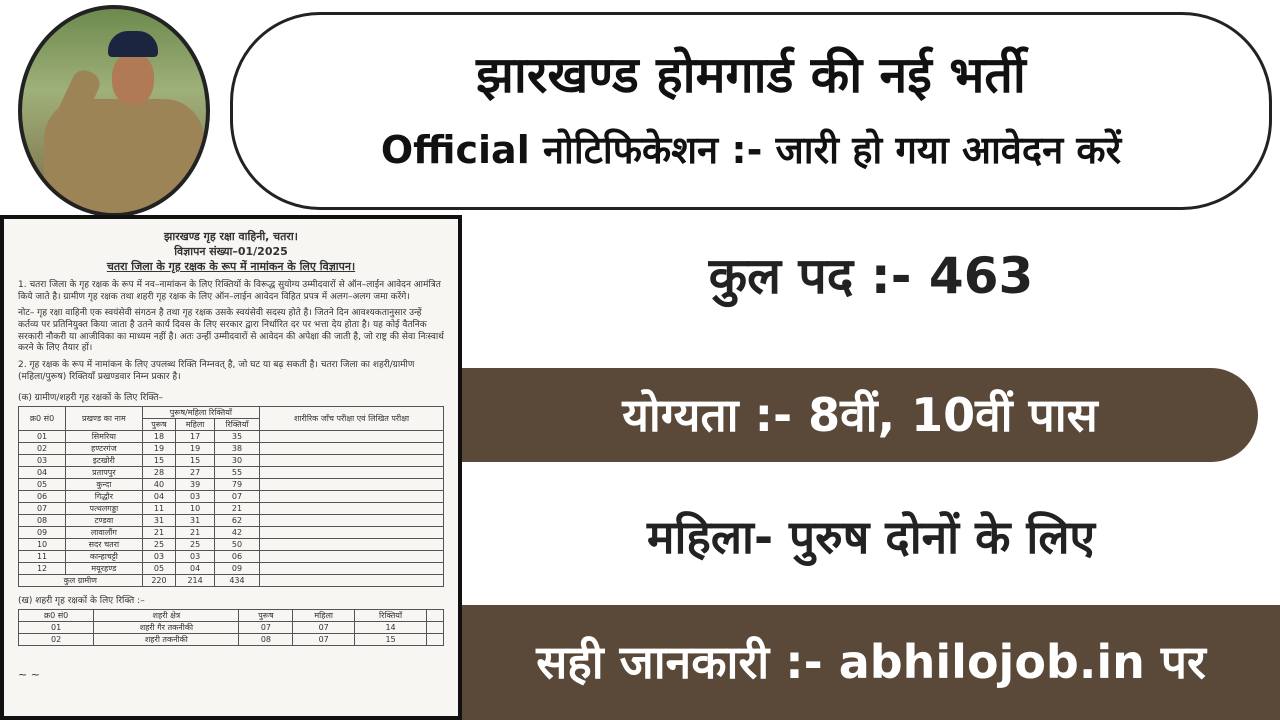  Describe the element at coordinates (104, 448) in the screenshot. I see `table-cell: हण्टरगंज` at that location.